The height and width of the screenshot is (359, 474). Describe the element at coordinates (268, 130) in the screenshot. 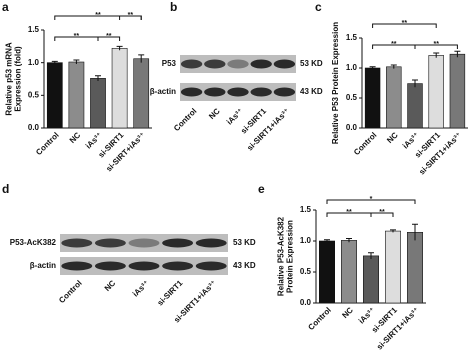

I see `lane-label: si-SIRT1+iAs³⁺` at that location.